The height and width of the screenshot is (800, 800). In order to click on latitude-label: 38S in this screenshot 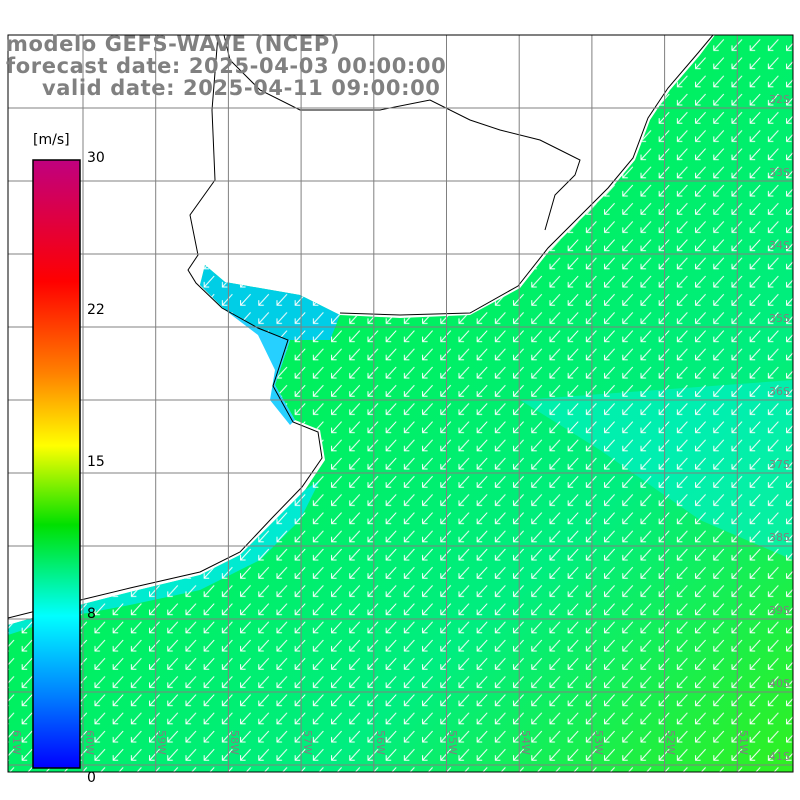, I will do `click(779, 537)`.